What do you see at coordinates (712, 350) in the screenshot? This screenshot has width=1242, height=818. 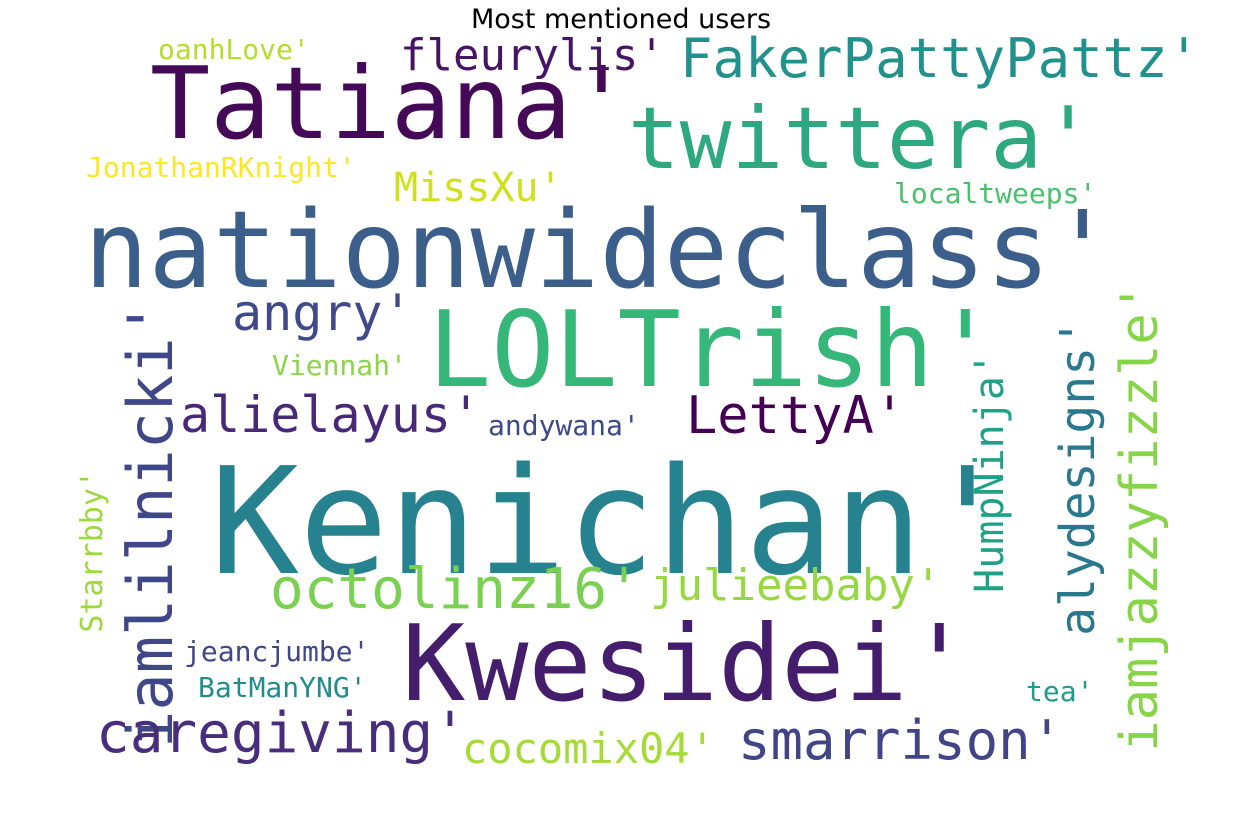 I see `word-loltrish: LOLTrish'` at bounding box center [712, 350].